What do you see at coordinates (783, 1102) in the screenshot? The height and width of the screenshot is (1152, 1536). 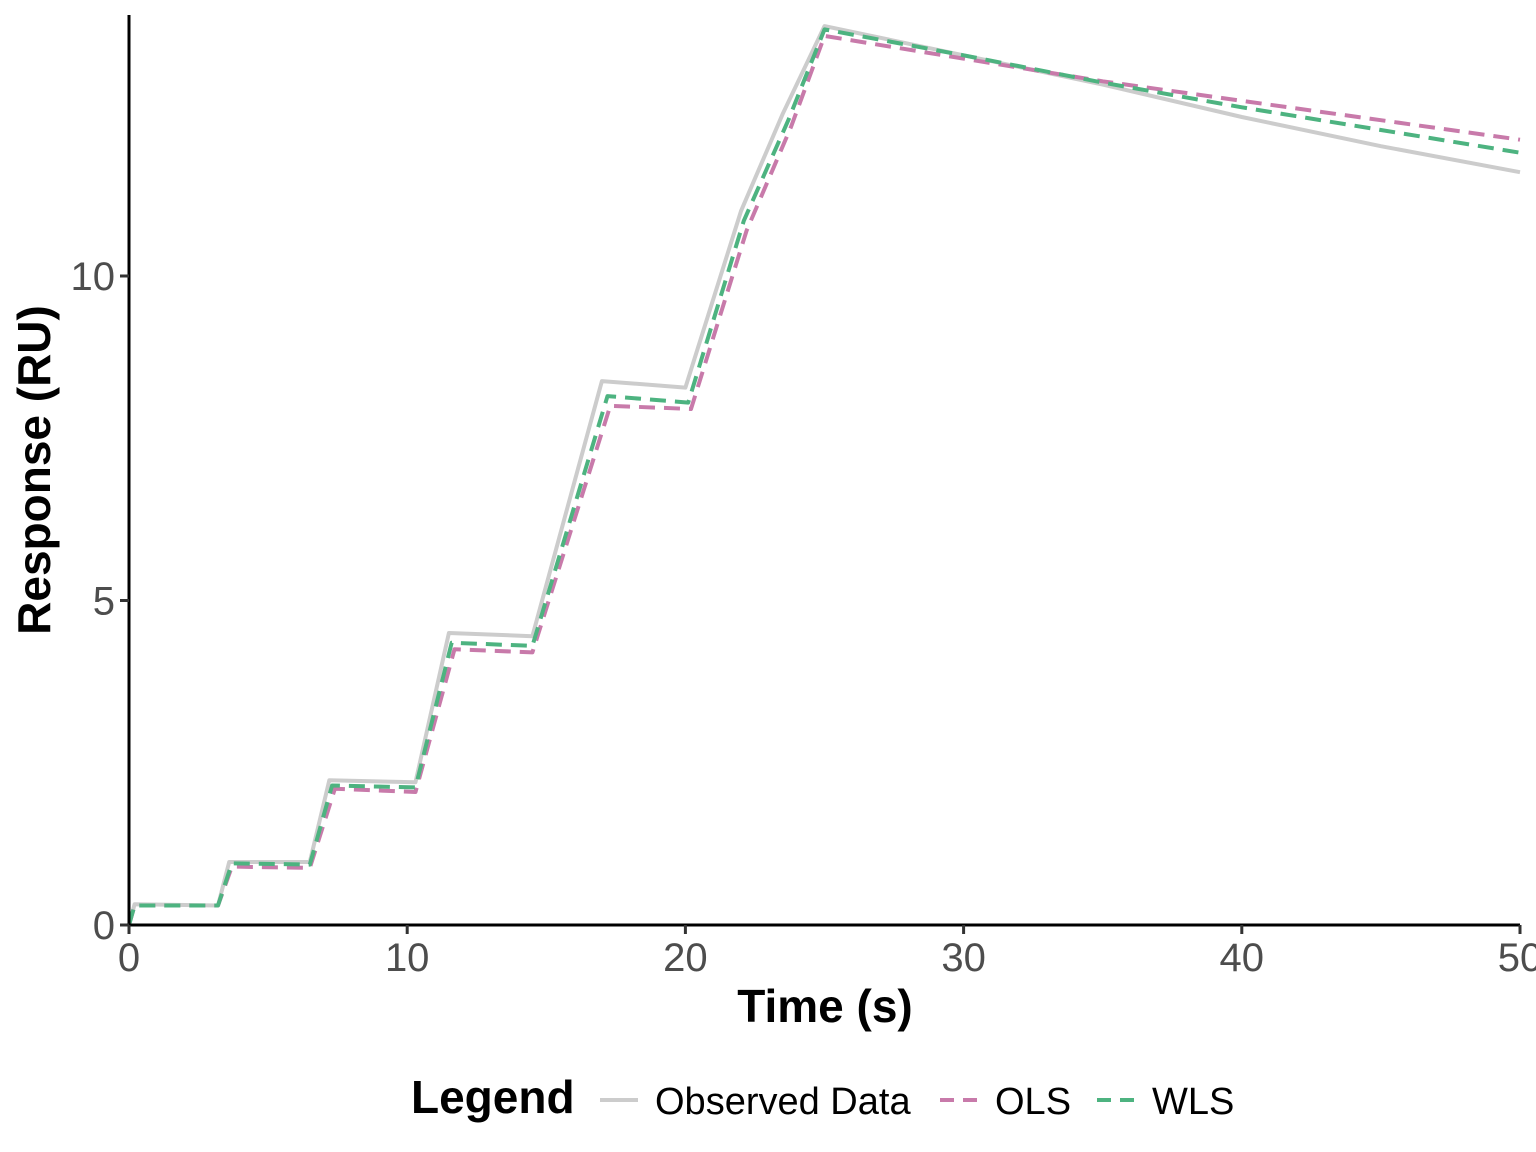 I see `legend-label-observed-data: Observed Data` at bounding box center [783, 1102].